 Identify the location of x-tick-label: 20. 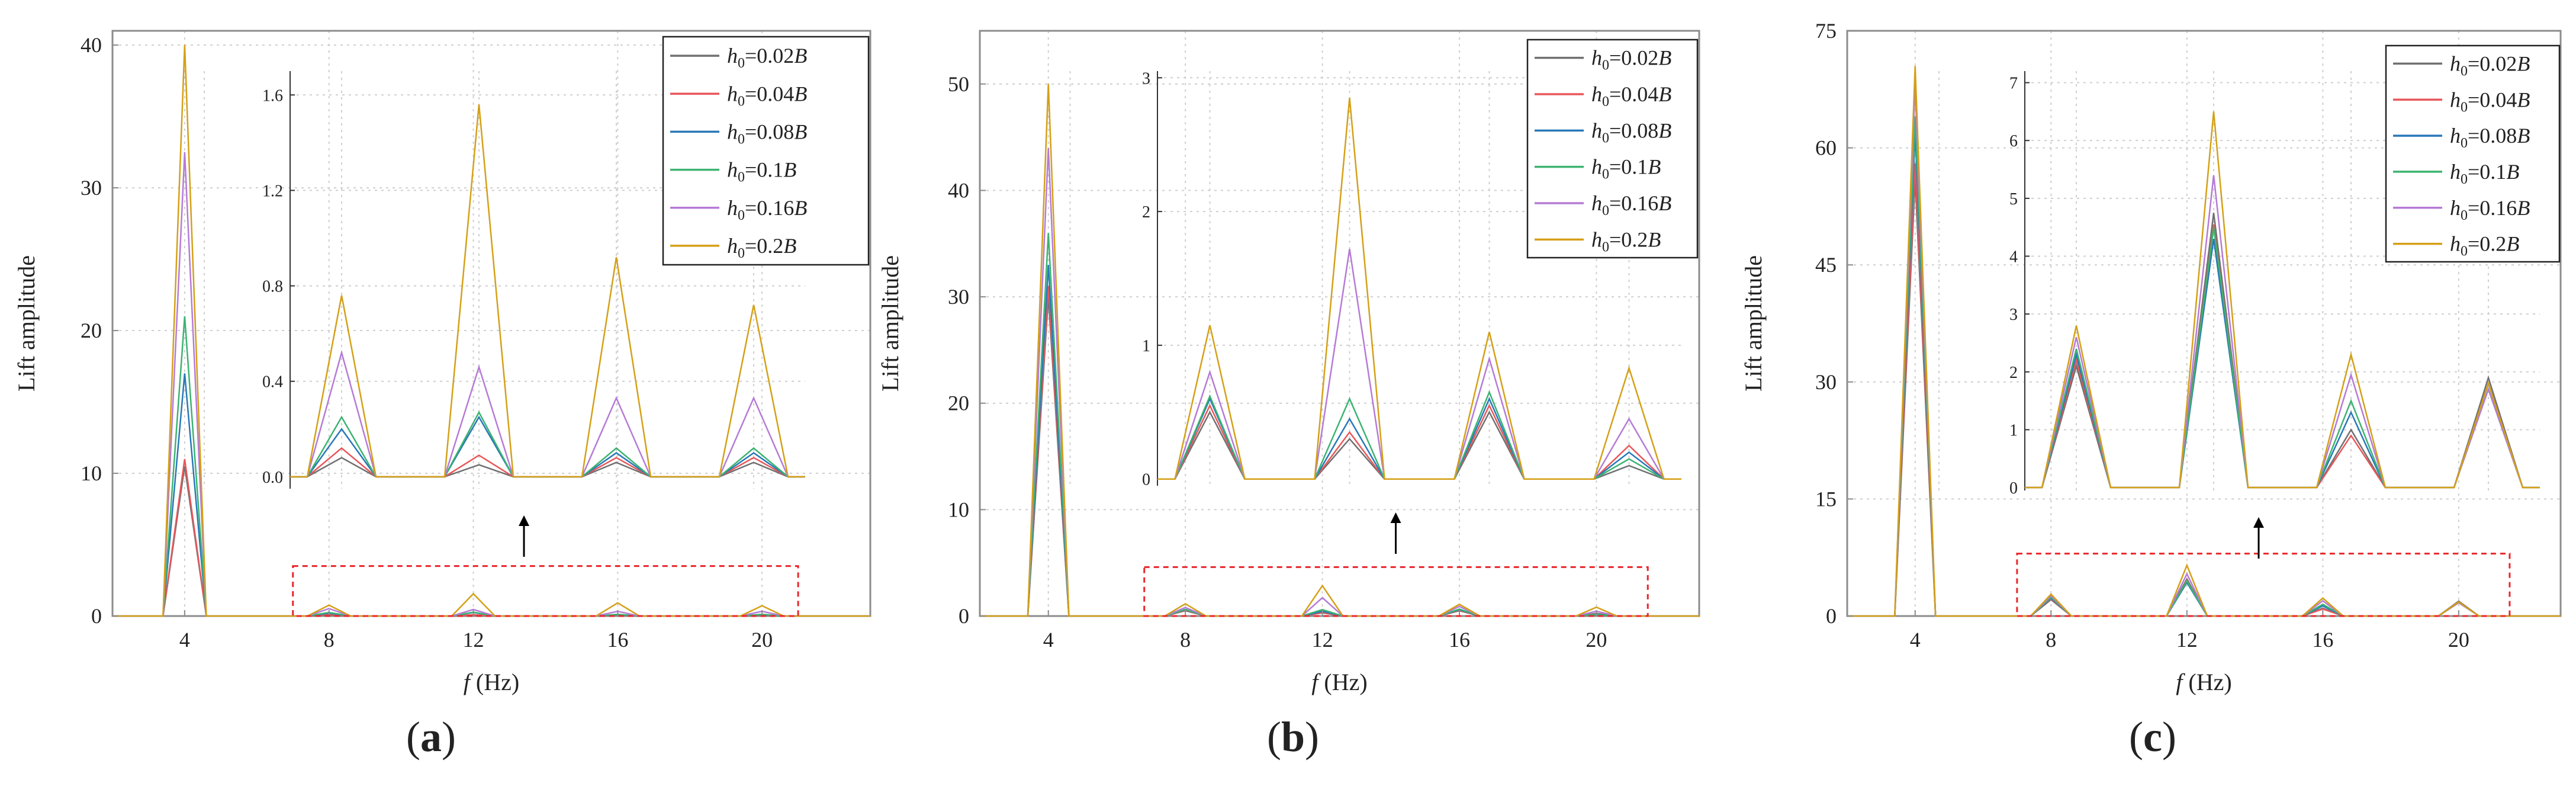
(762, 640).